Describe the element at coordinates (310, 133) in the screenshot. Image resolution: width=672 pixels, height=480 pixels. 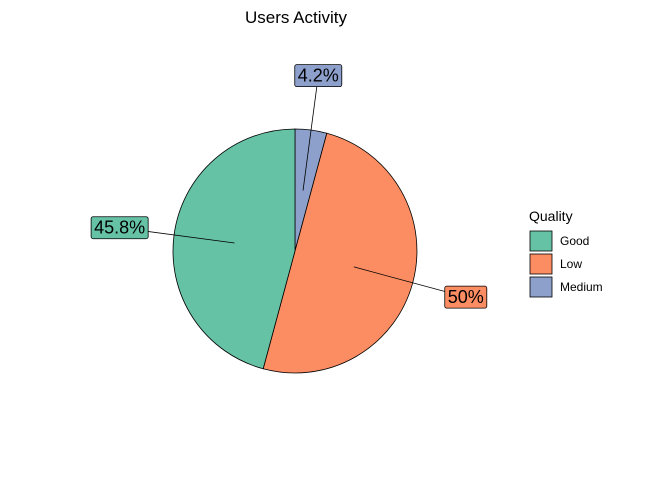
I see `label-leader-medium` at that location.